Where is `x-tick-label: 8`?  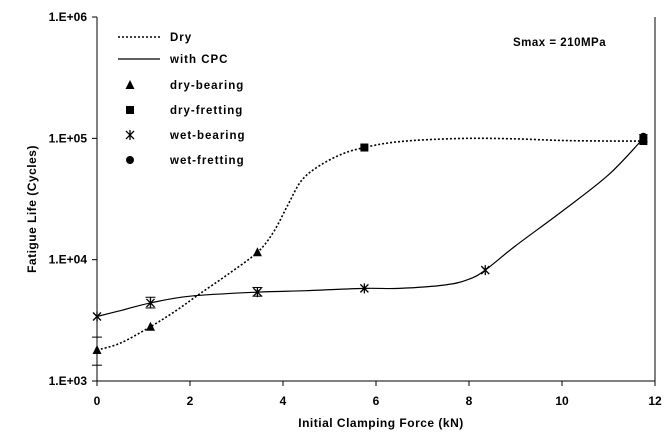
x-tick-label: 8 is located at coordinates (469, 401).